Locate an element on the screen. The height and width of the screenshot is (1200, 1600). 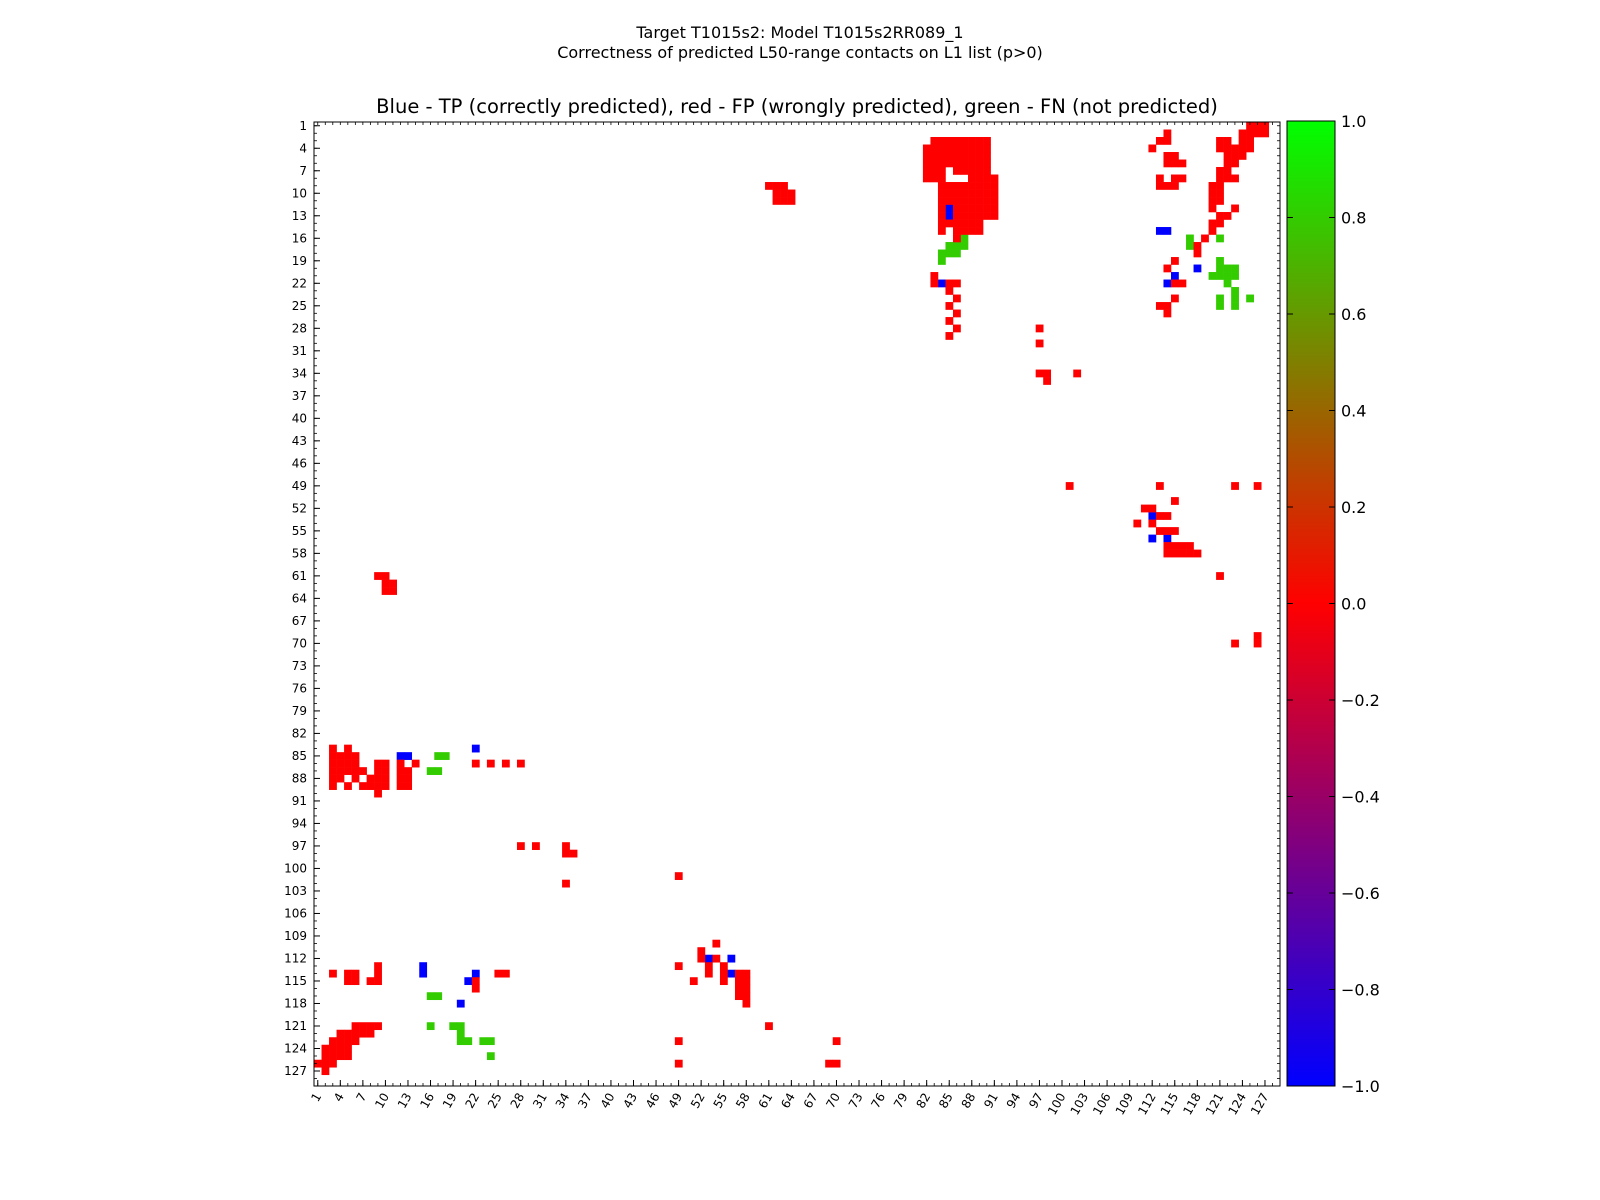
x-tick-label: 112 is located at coordinates (1147, 1104).